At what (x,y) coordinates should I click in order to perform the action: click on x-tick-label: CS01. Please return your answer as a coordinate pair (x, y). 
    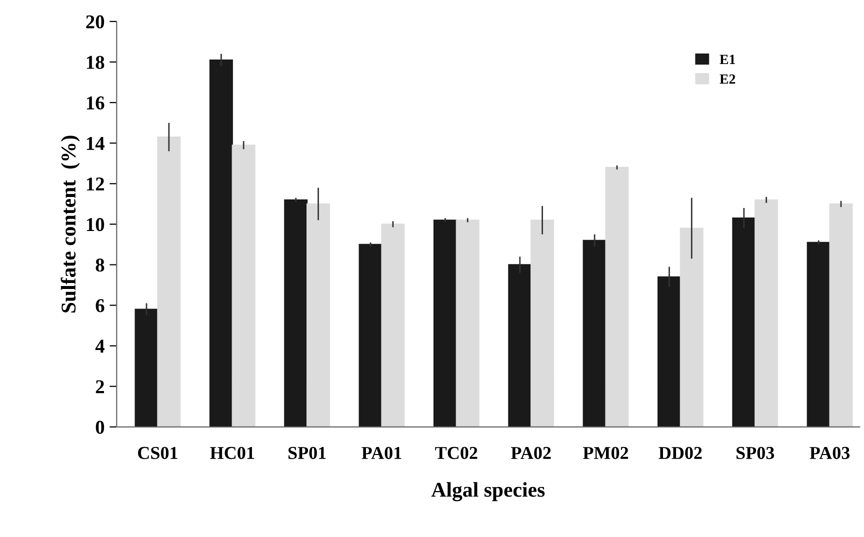
    Looking at the image, I should click on (158, 453).